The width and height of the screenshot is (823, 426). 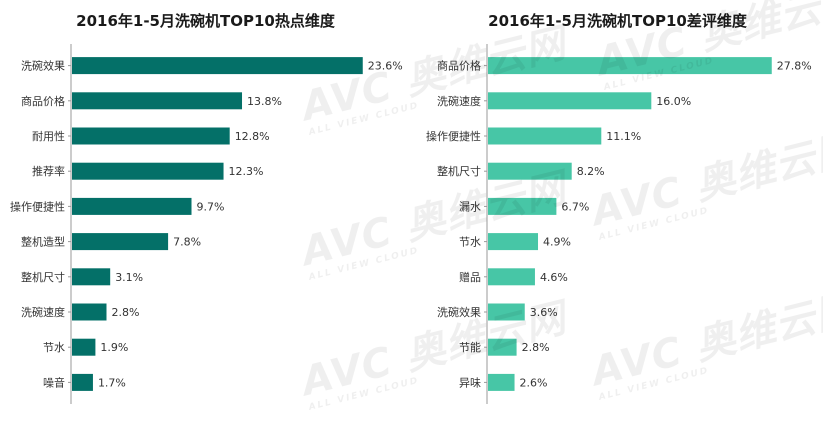 I want to click on category-label: 赠品, so click(x=470, y=277).